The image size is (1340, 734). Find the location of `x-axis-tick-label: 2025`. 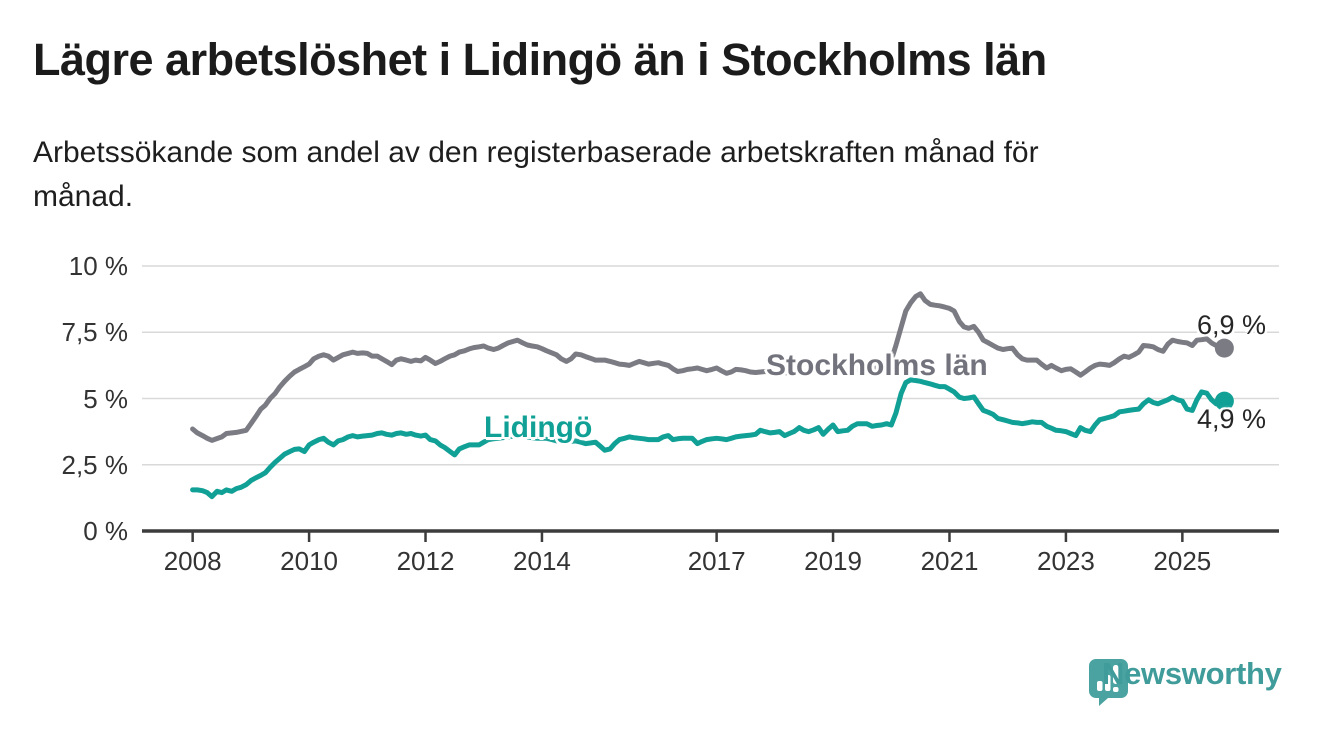

x-axis-tick-label: 2025 is located at coordinates (1182, 561).